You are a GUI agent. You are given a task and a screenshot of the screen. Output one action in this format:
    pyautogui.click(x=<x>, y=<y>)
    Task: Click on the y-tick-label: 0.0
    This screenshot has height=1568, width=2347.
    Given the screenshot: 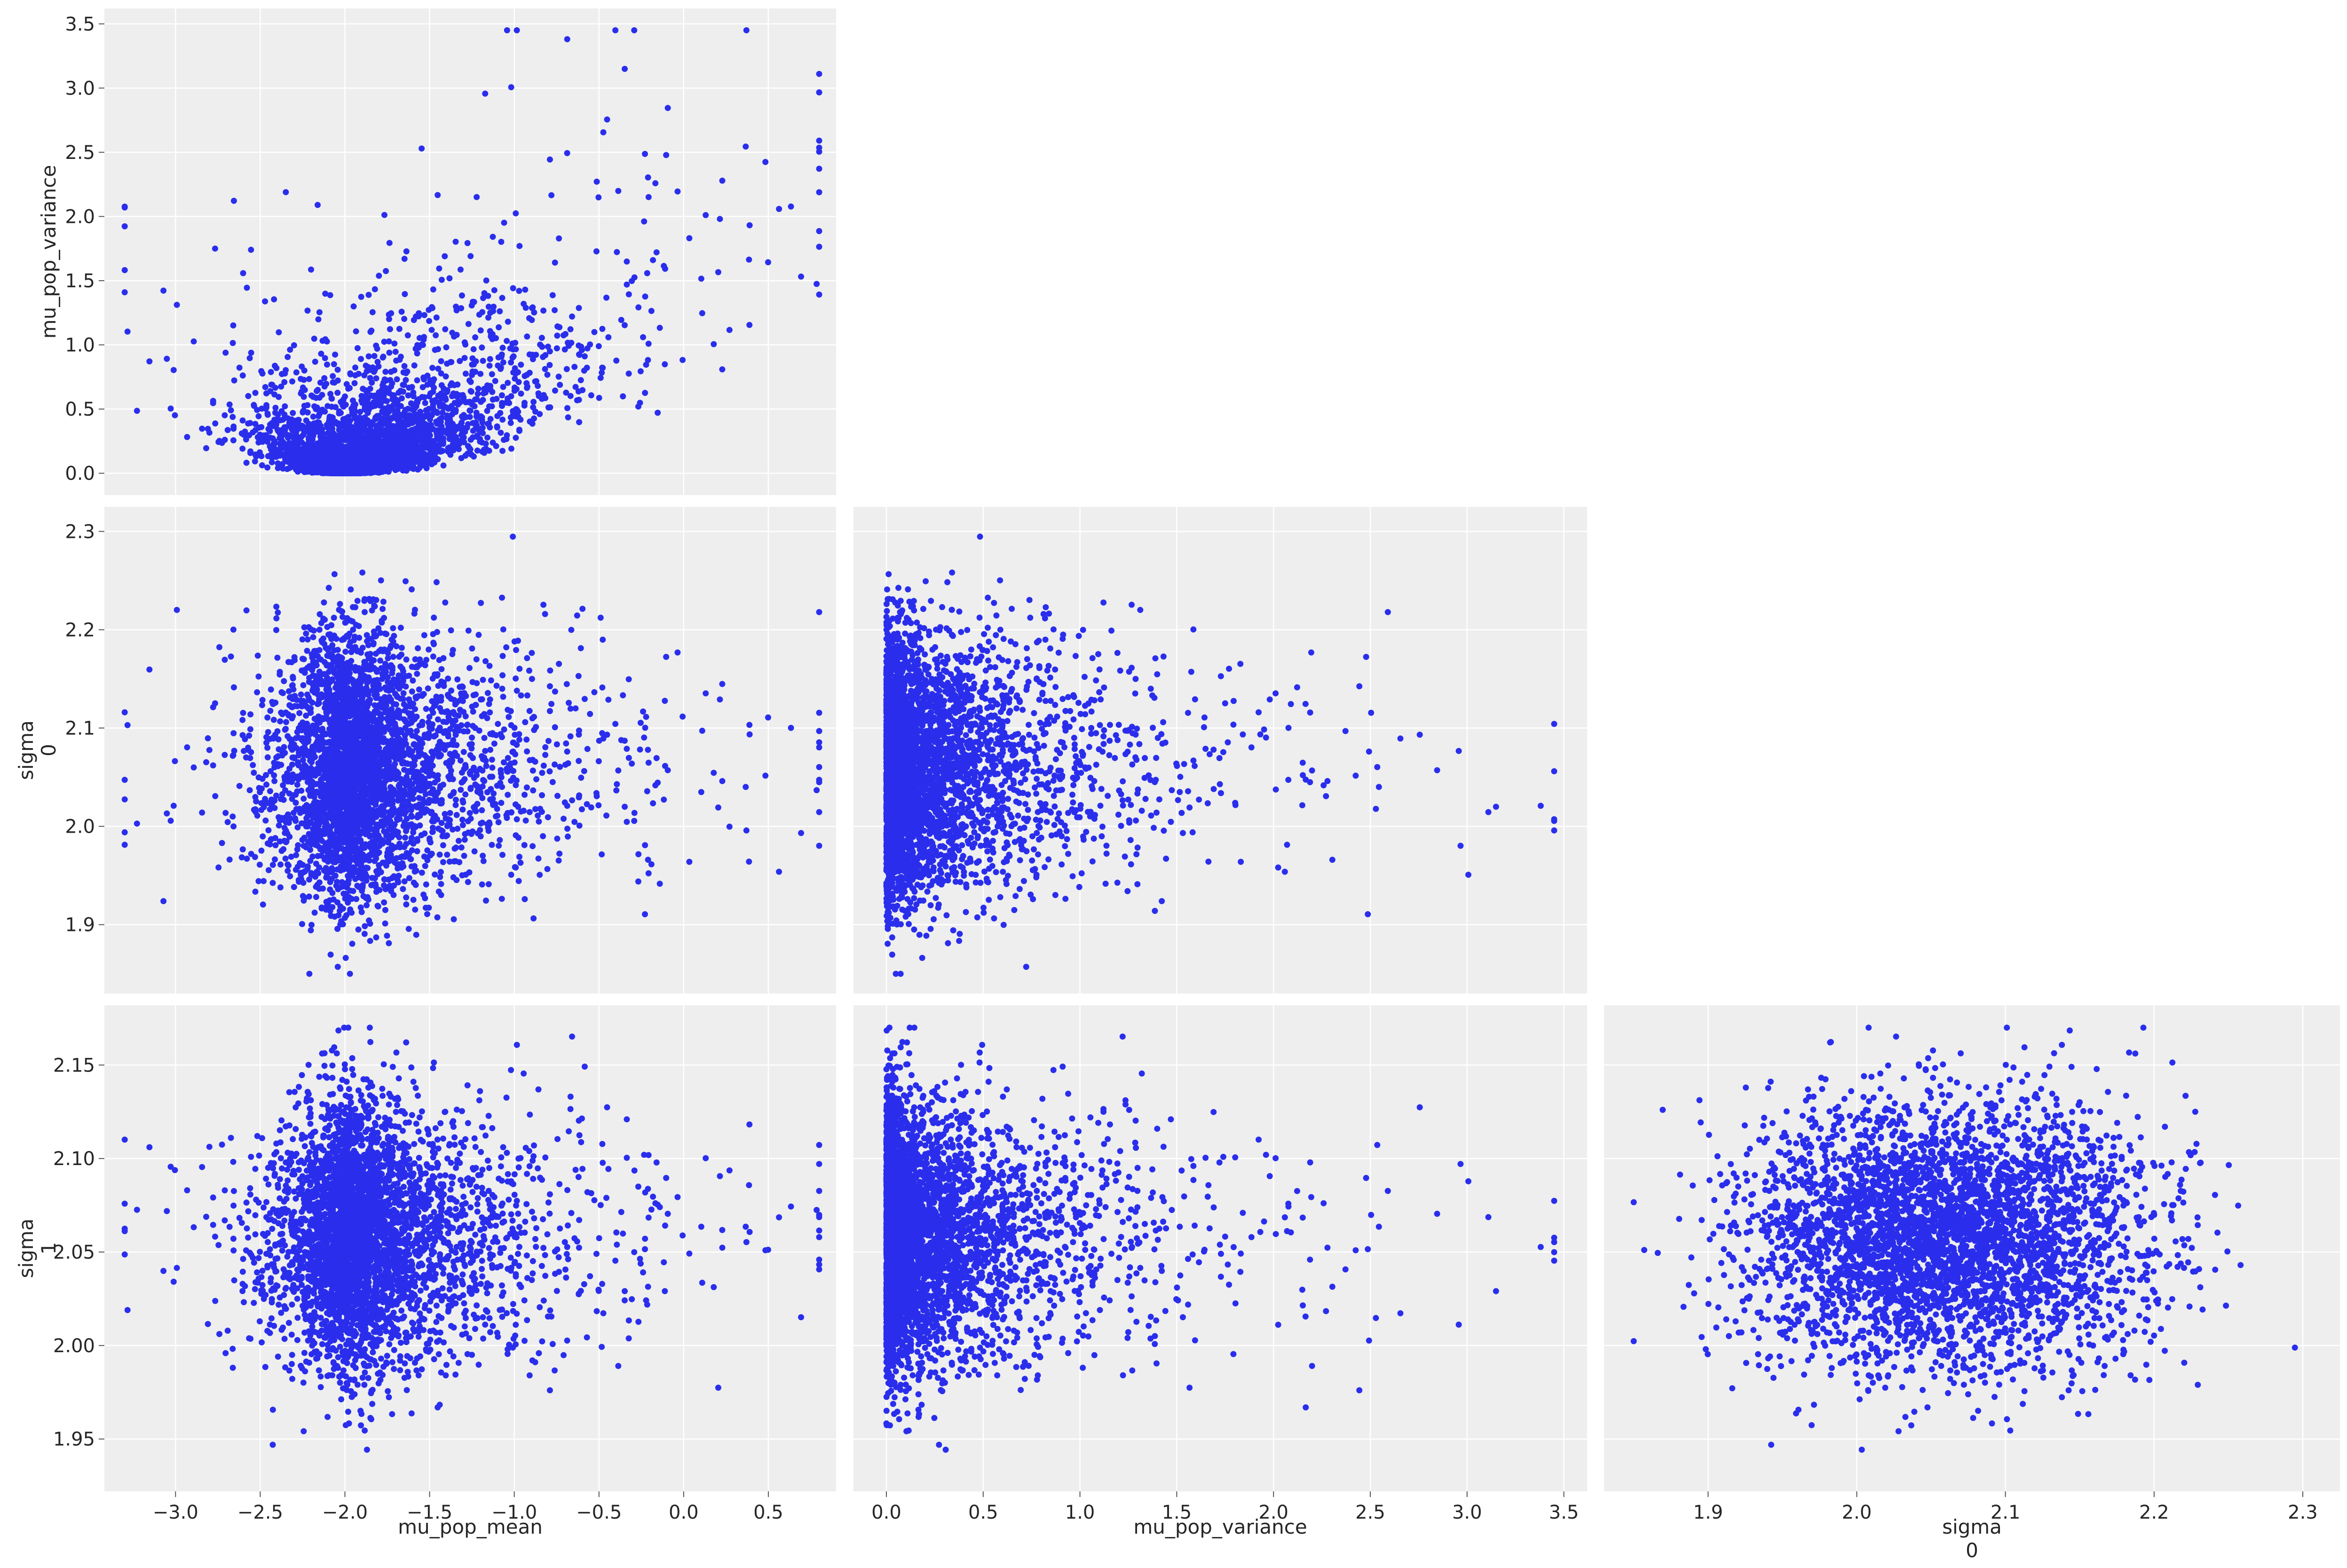 What is the action you would take?
    pyautogui.click(x=80, y=474)
    